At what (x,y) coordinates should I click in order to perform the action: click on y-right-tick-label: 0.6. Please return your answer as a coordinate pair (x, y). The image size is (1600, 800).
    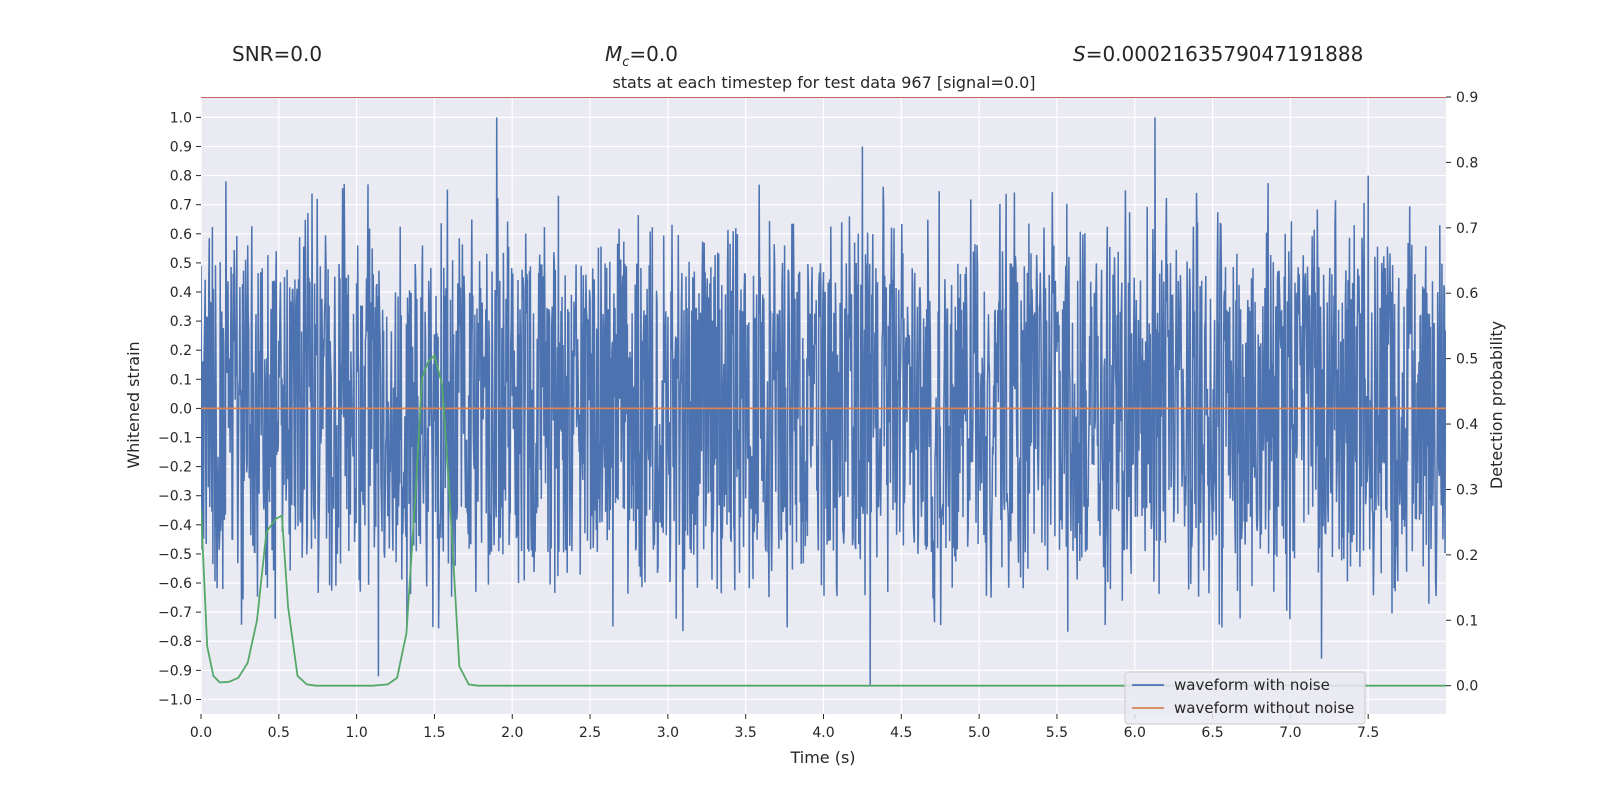
    Looking at the image, I should click on (1467, 294).